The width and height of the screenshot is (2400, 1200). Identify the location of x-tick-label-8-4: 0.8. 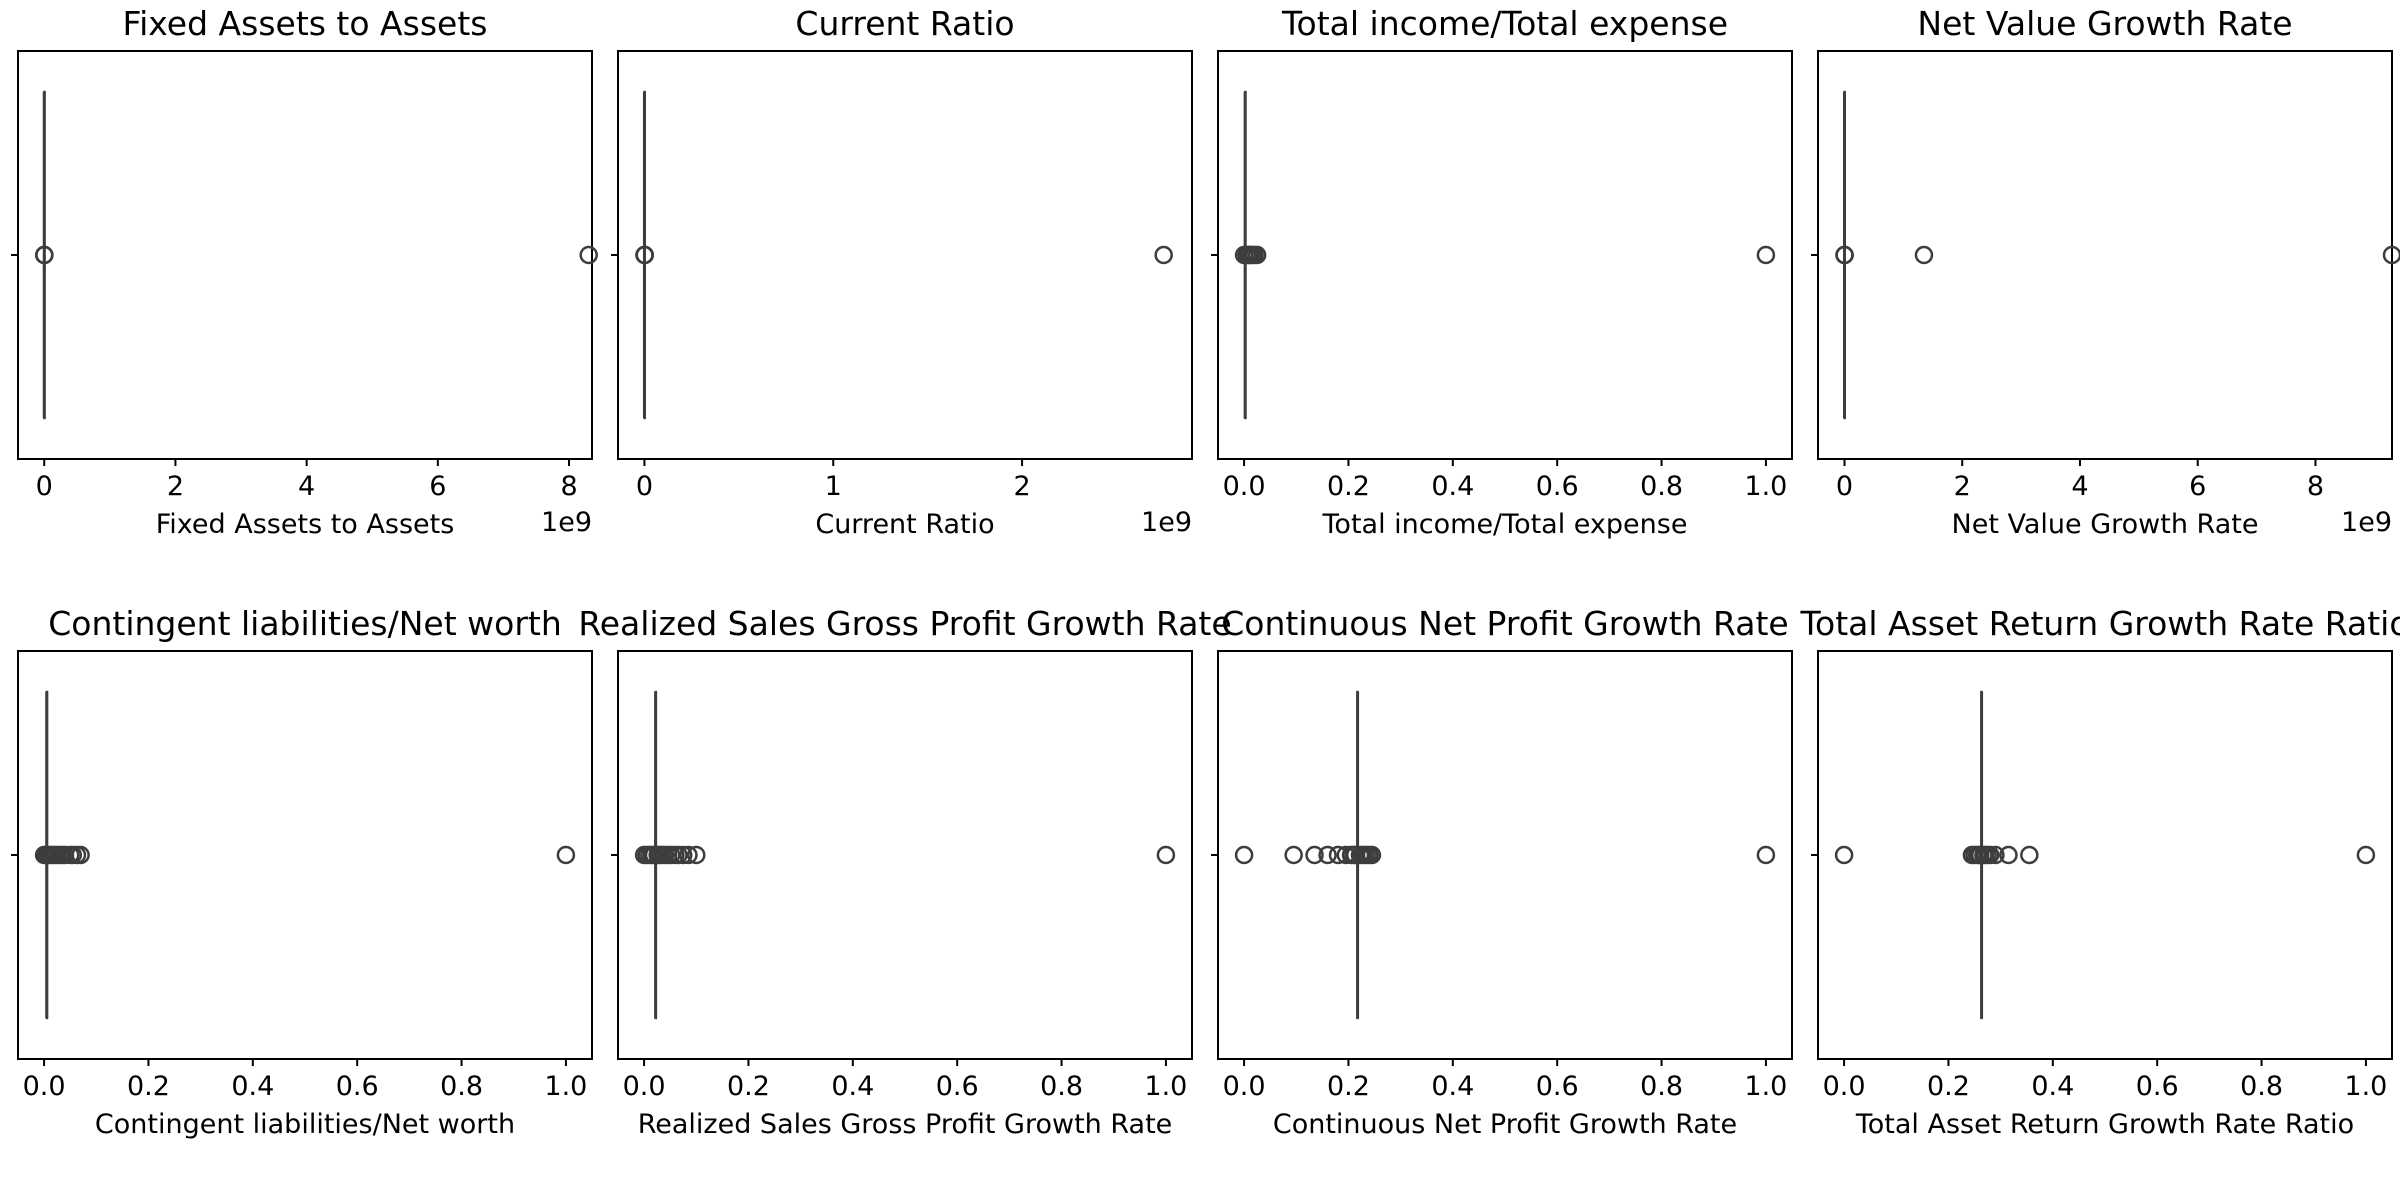
(2261, 1086).